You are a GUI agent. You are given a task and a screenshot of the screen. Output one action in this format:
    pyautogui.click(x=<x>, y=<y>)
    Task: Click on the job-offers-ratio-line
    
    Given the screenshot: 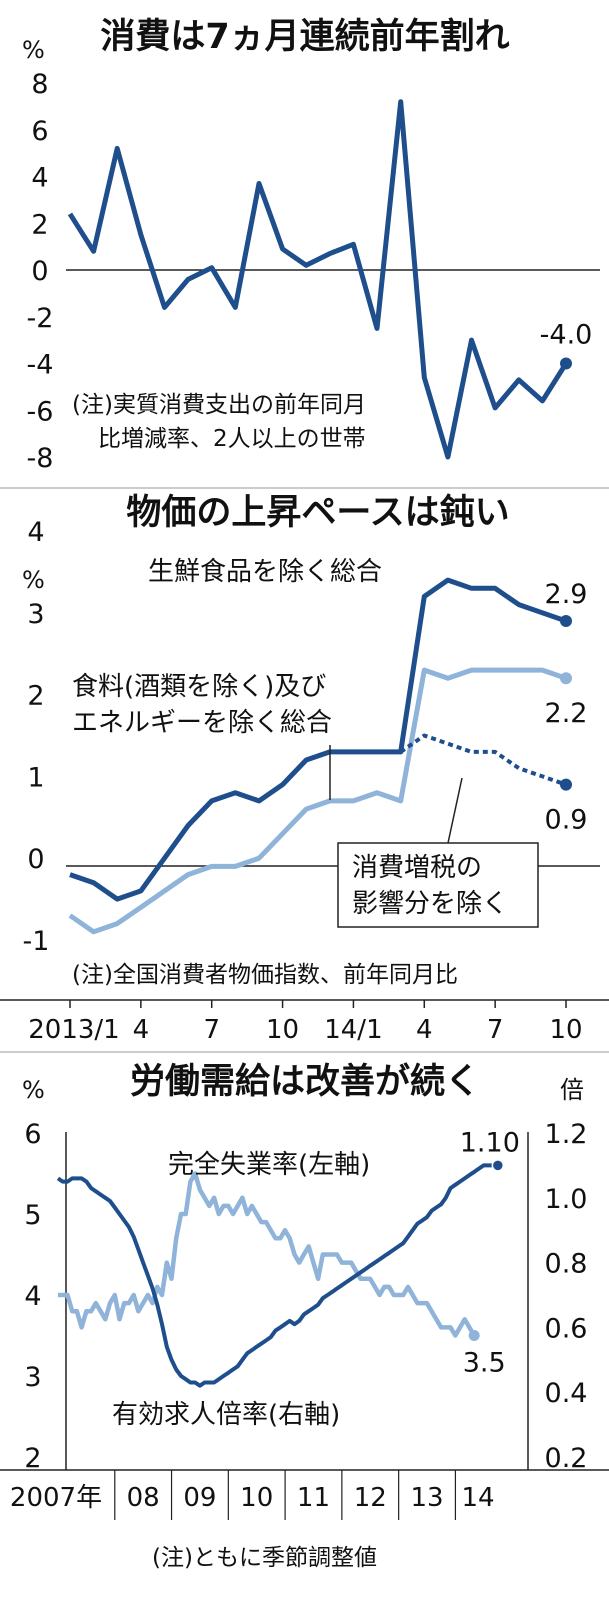 What is the action you would take?
    pyautogui.click(x=277, y=1275)
    